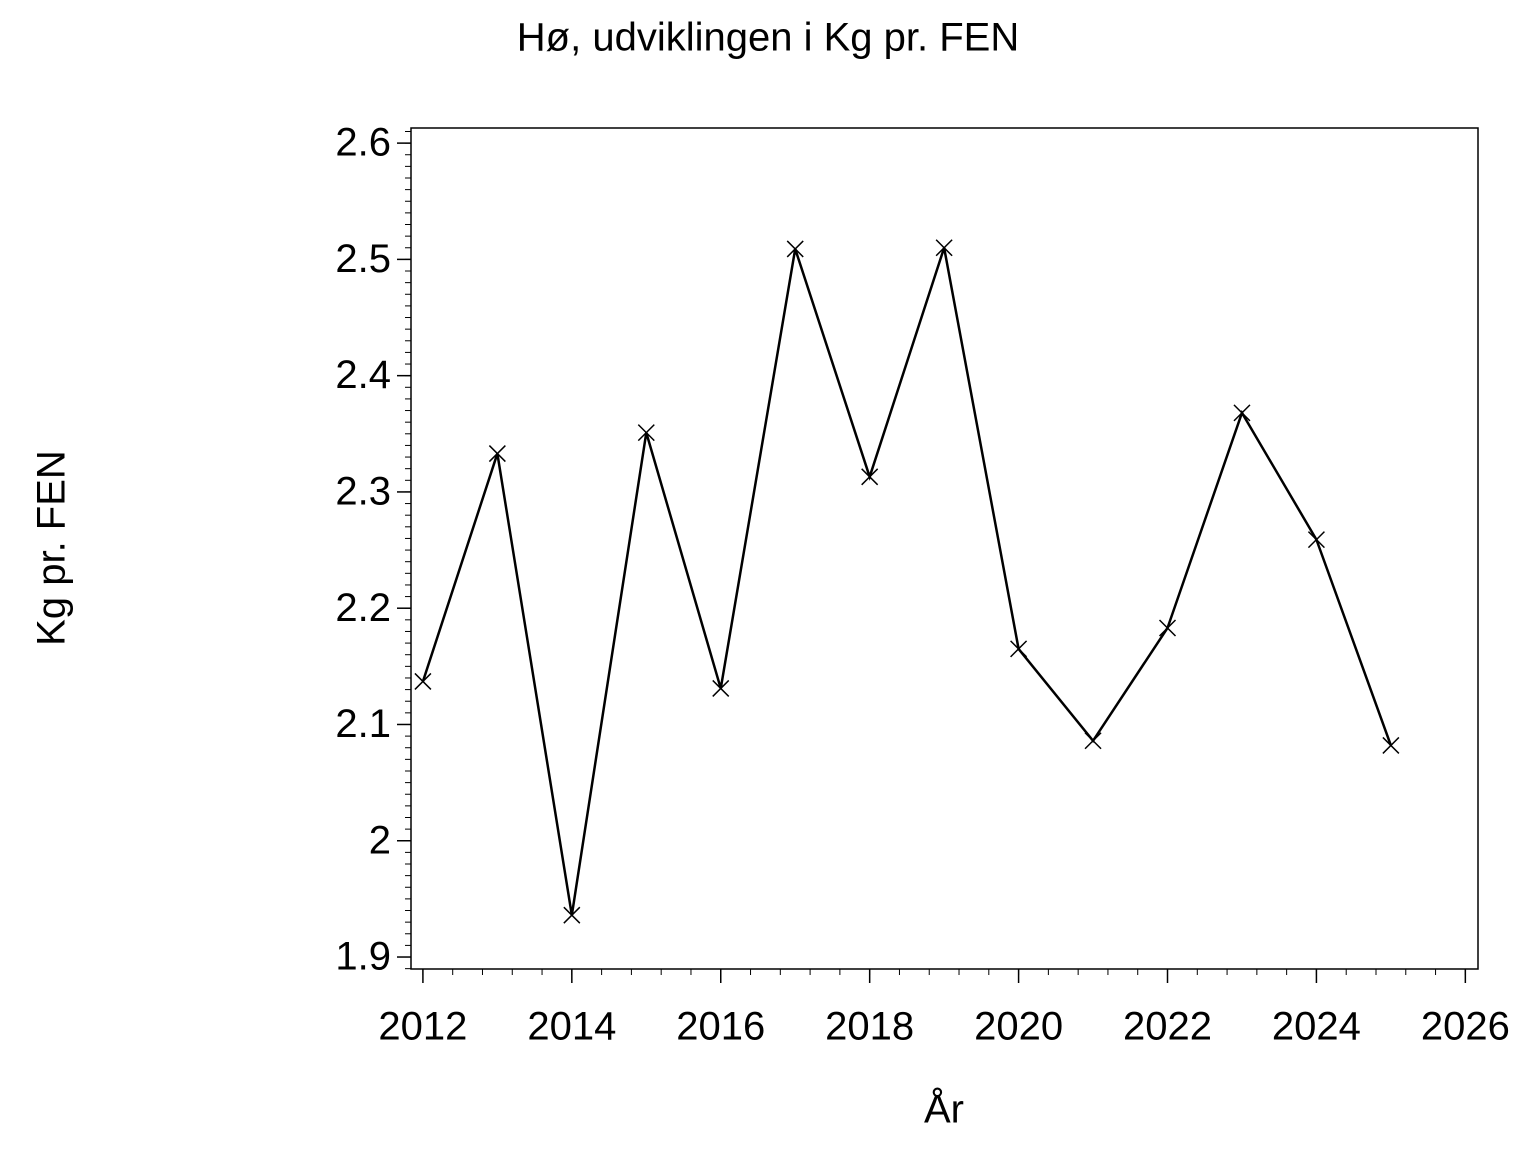  I want to click on x-tick-label: 2026, so click(1465, 1027).